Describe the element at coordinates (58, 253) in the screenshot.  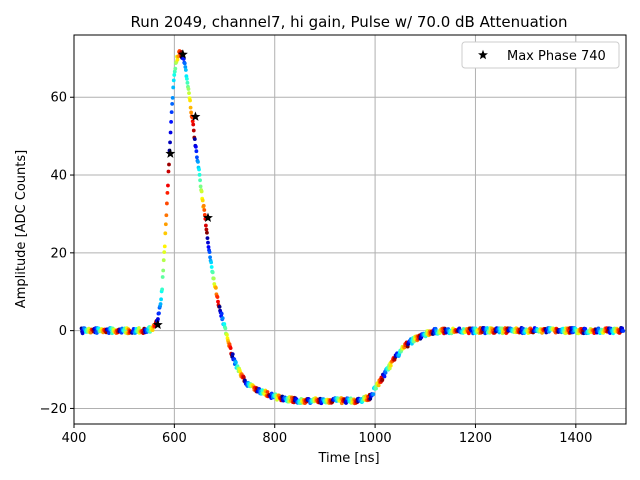
I see `y-tick-label: 20` at that location.